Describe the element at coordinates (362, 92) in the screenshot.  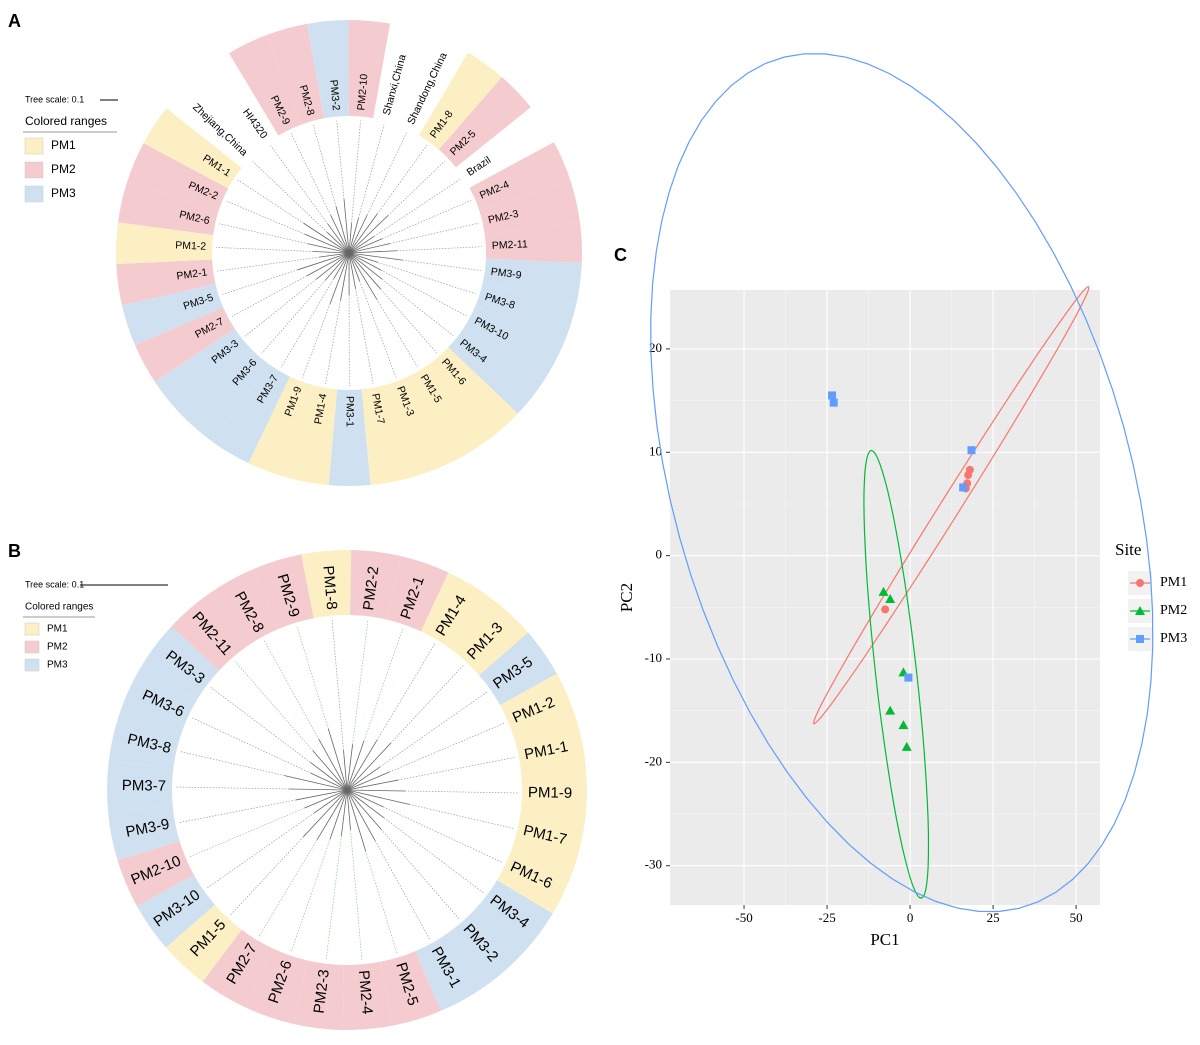
I see `leaf-label: PM2-10` at that location.